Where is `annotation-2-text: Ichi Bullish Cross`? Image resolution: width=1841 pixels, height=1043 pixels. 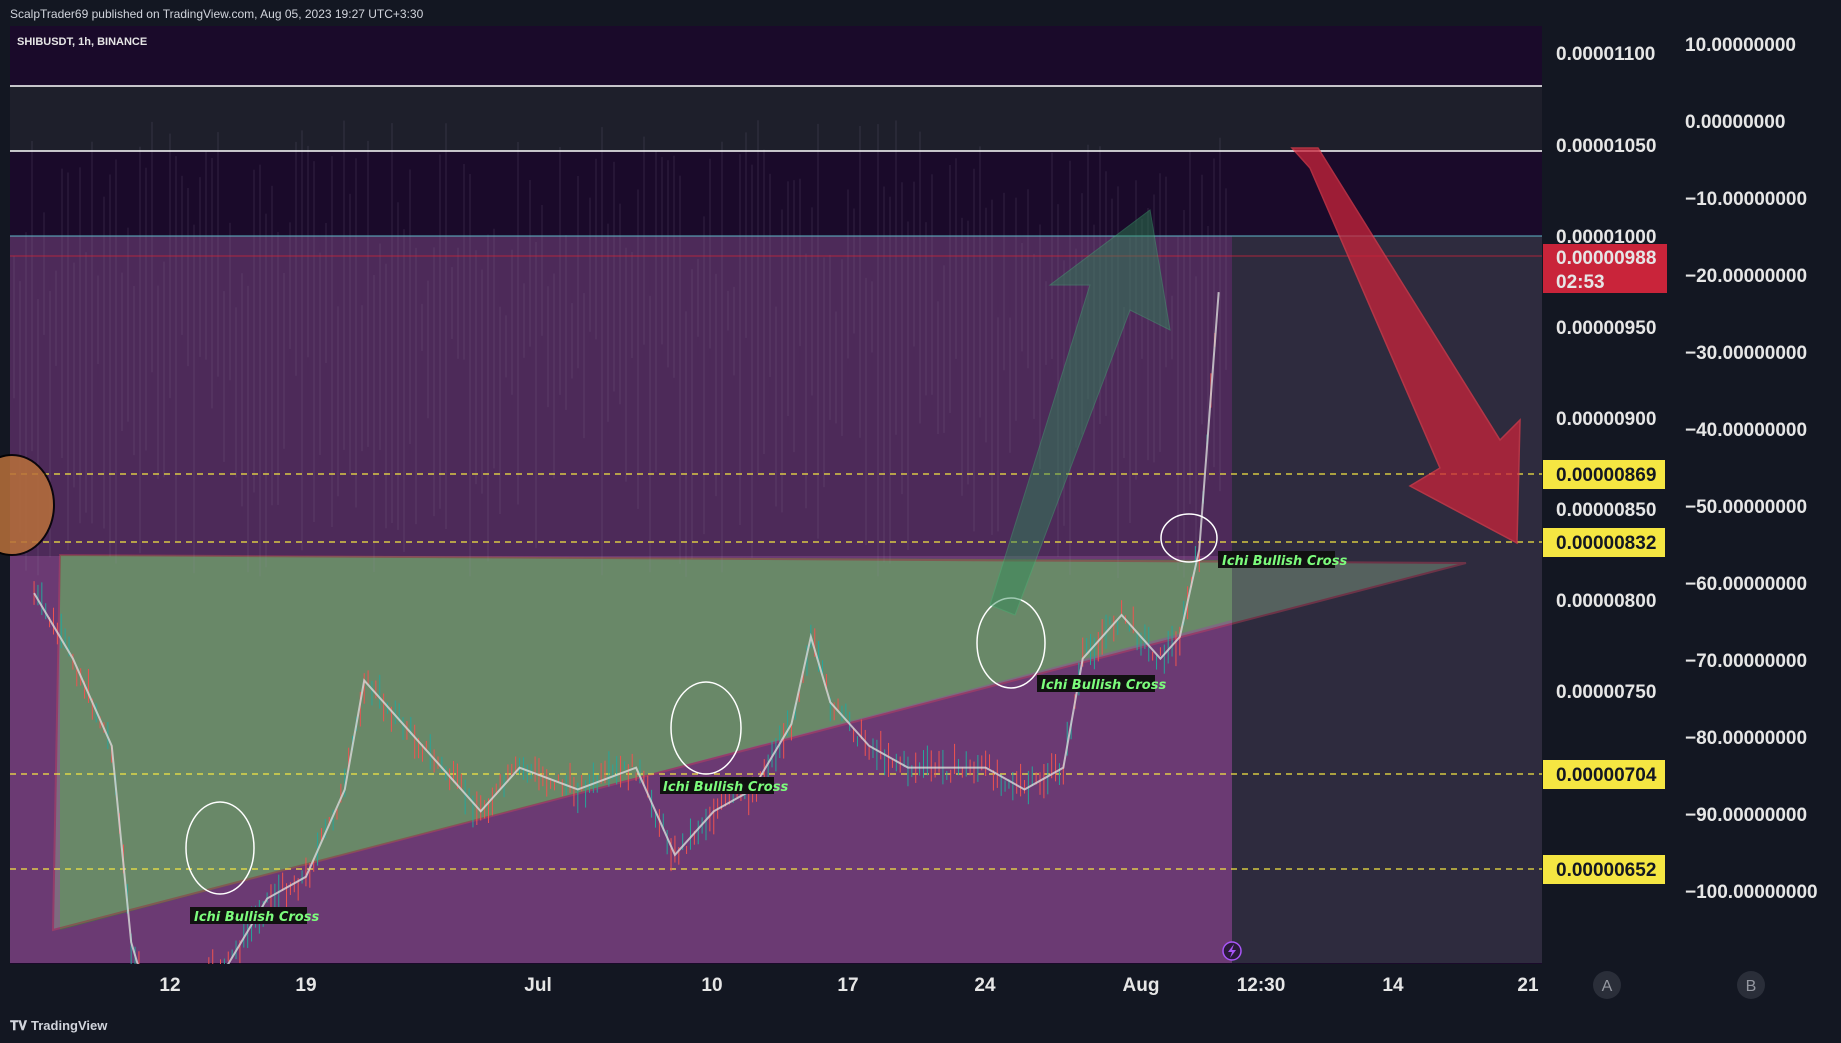 annotation-2-text: Ichi Bullish Cross is located at coordinates (725, 787).